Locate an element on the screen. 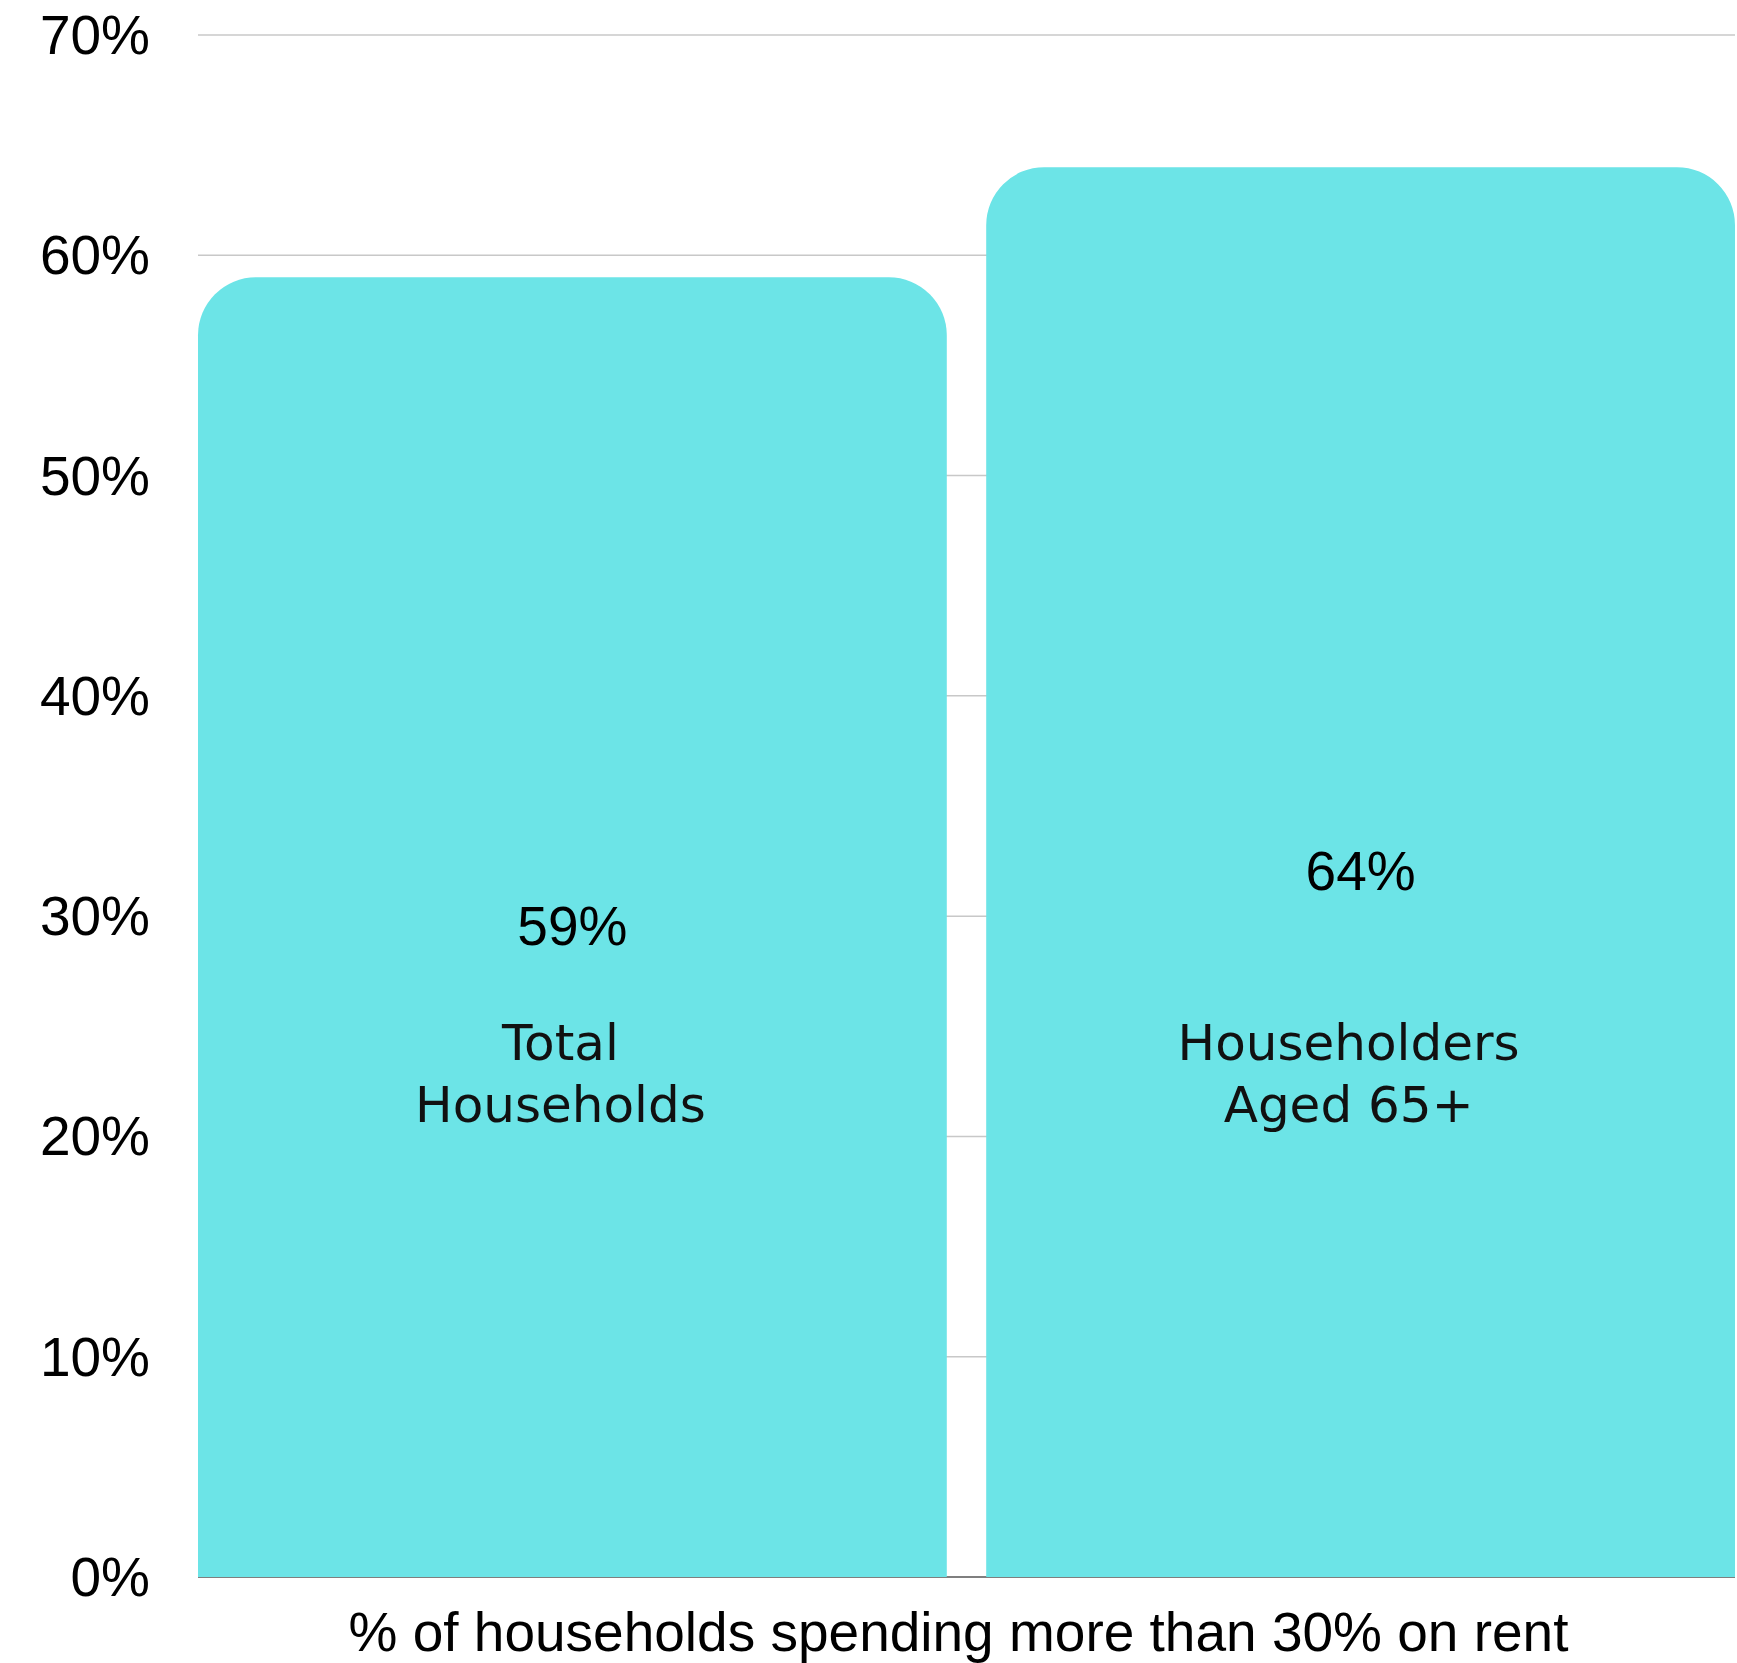 Image resolution: width=1737 pixels, height=1663 pixels. x-axis-title: % of households spending more than 30% on rent is located at coordinates (958, 1632).